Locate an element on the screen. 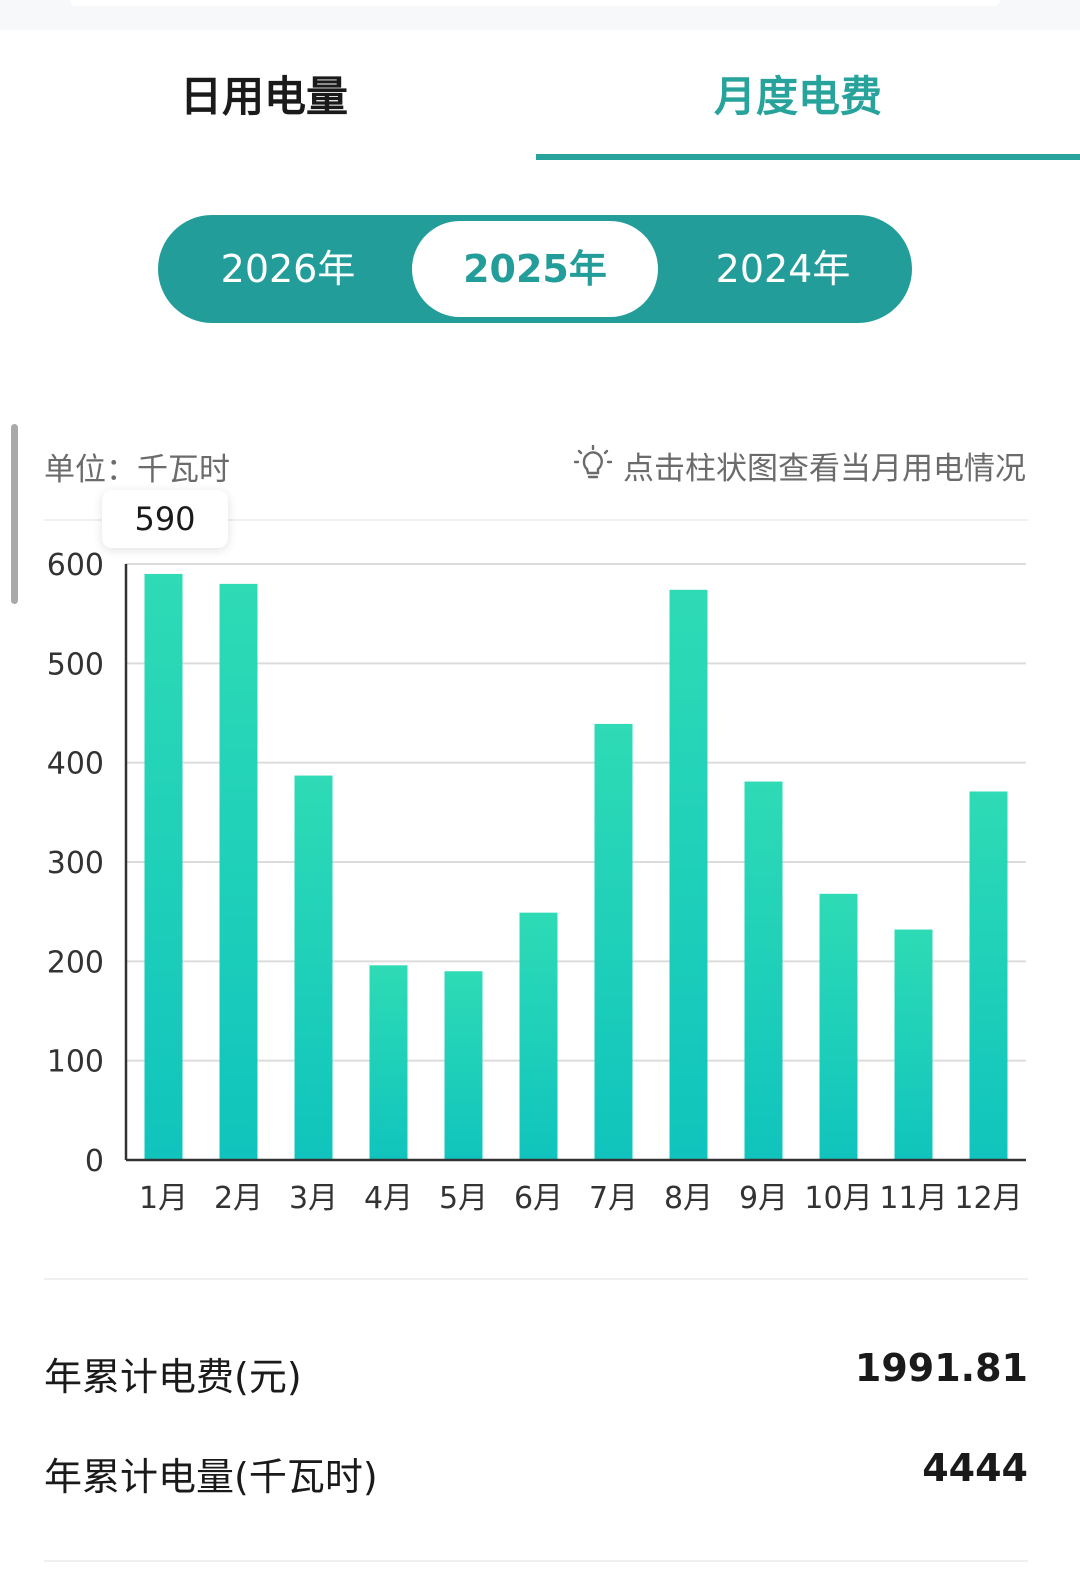 Image resolution: width=1080 pixels, height=1583 pixels. x-tick-label: 8月 is located at coordinates (688, 1198).